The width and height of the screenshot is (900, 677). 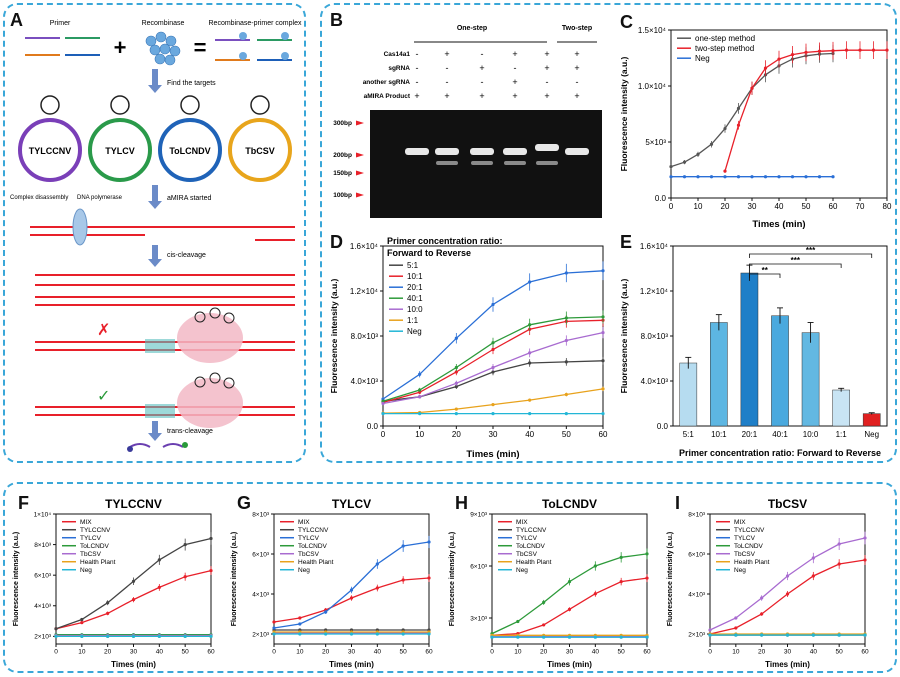 I want to click on x-tick-label: 20:1, so click(x=750, y=434).